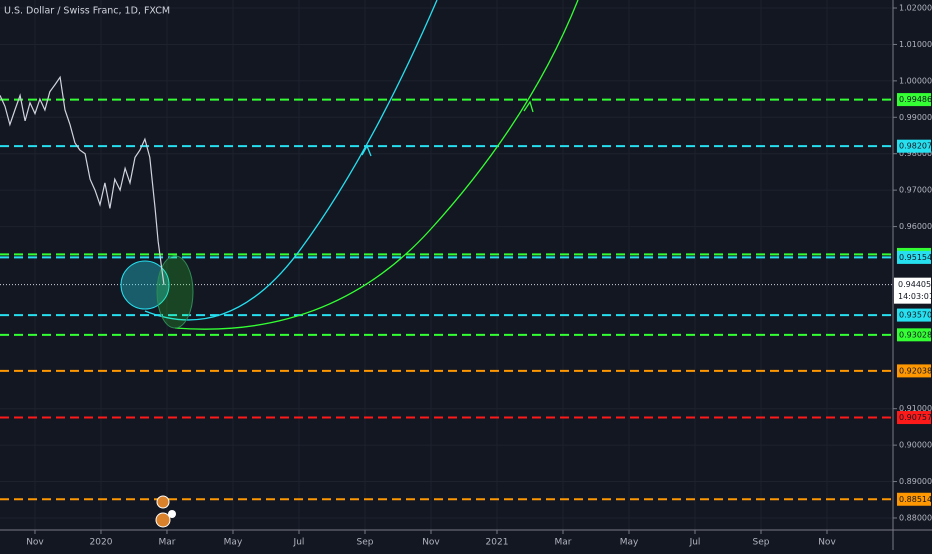  I want to click on y-tick-label: 1.02000, so click(915, 8).